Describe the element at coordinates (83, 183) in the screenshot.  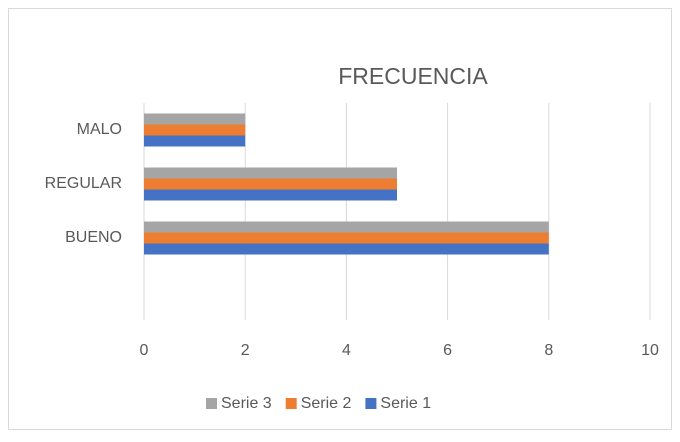
I see `y-tick-label: REGULAR` at that location.